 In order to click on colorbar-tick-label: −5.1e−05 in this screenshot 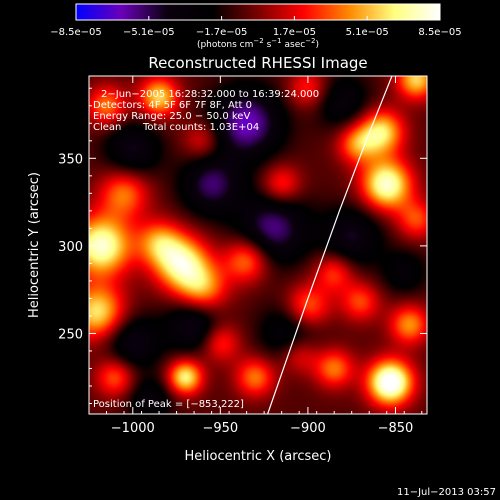, I will do `click(149, 32)`.